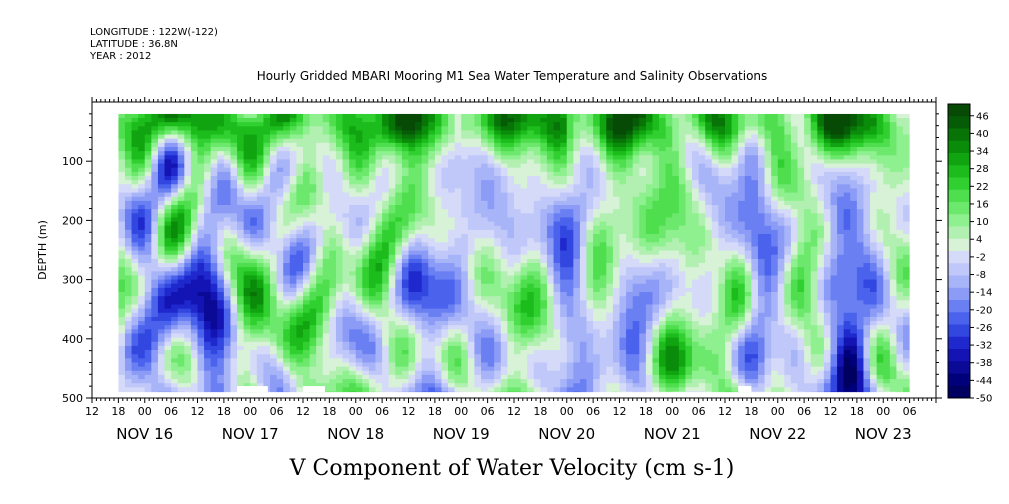  What do you see at coordinates (134, 44) in the screenshot?
I see `latitude-label: LATITUDE : 36.8N` at bounding box center [134, 44].